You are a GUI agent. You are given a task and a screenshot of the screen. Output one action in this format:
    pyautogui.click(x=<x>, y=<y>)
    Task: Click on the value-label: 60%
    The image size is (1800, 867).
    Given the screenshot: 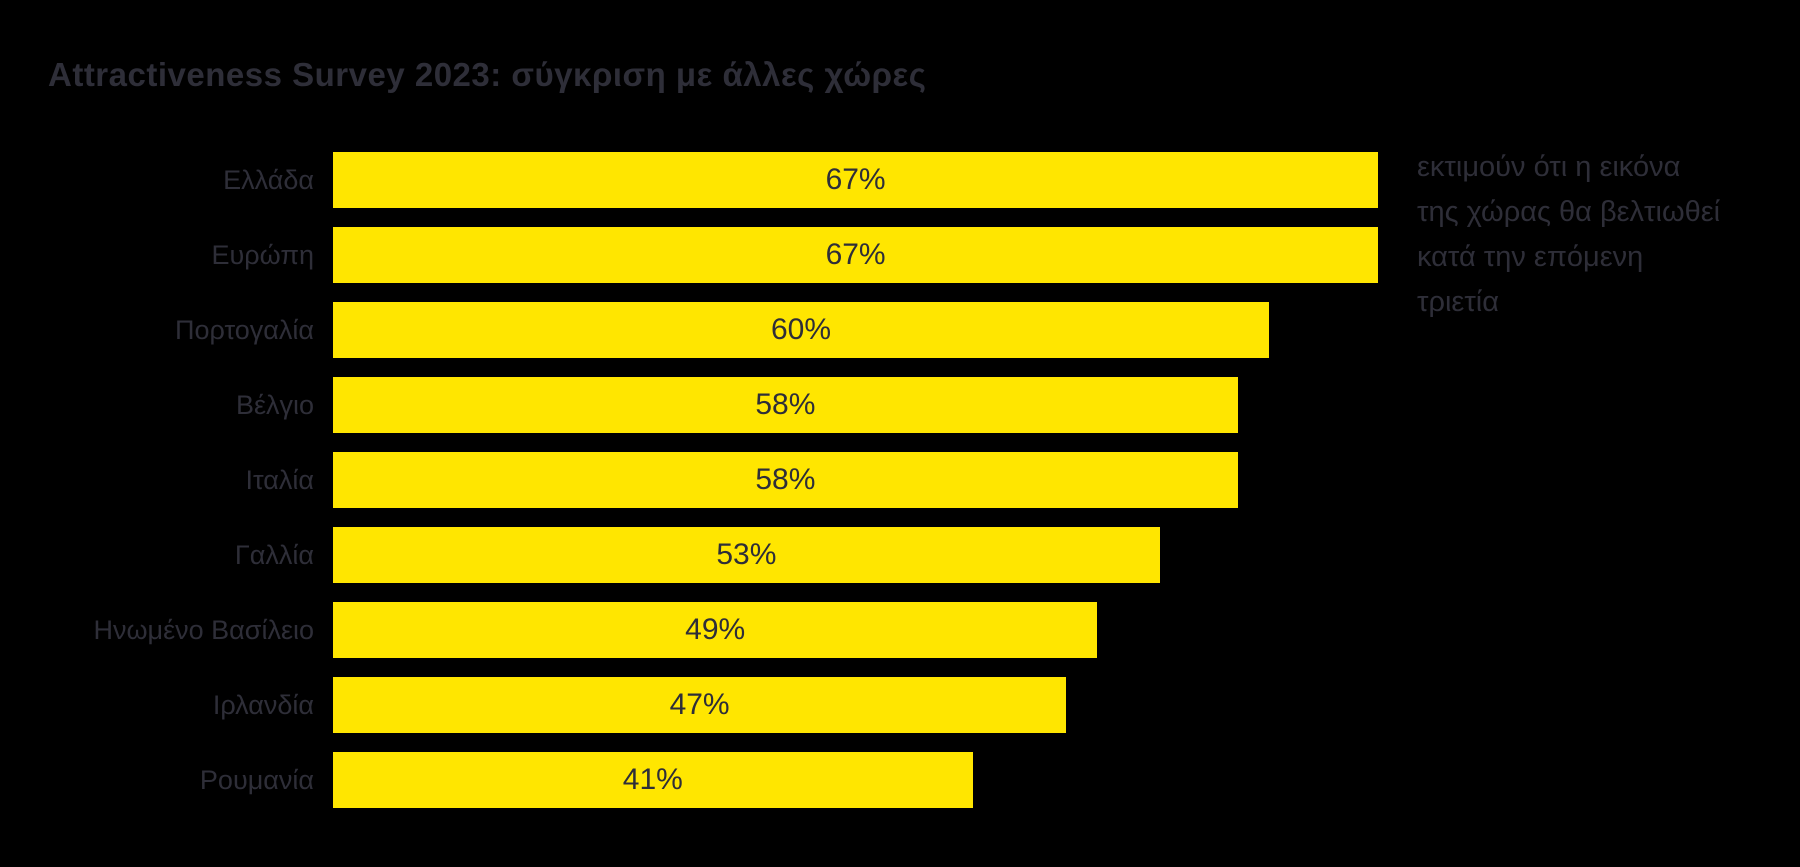 What is the action you would take?
    pyautogui.click(x=801, y=329)
    